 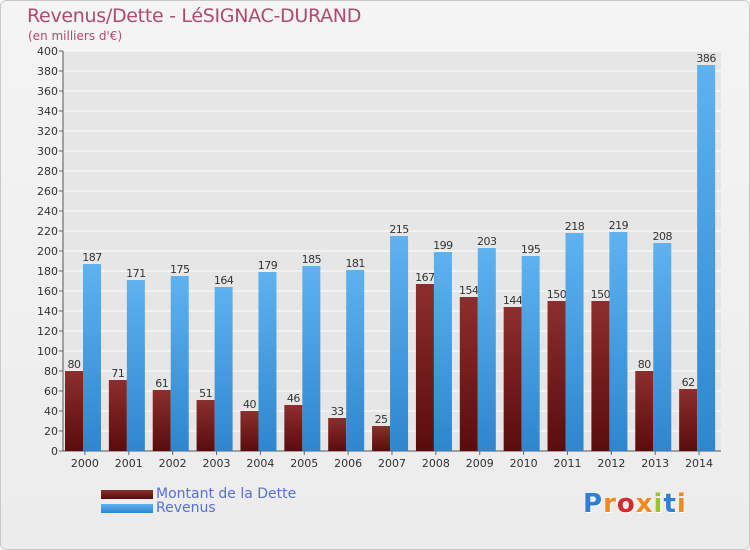 I want to click on data-label-revenus: 203, so click(x=487, y=241).